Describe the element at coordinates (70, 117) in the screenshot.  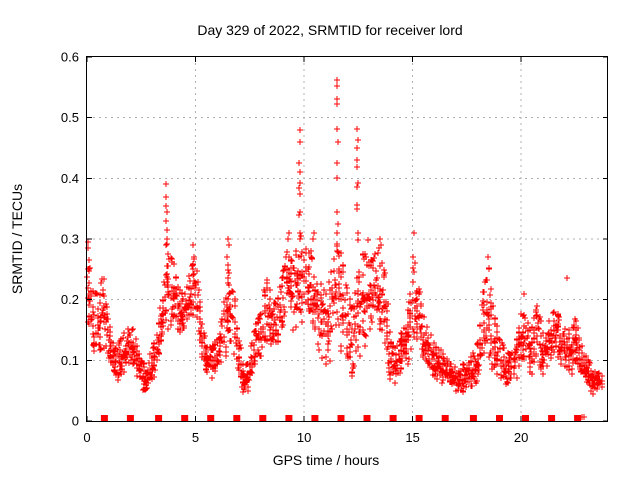
I see `y-tick-label: 0.5` at that location.